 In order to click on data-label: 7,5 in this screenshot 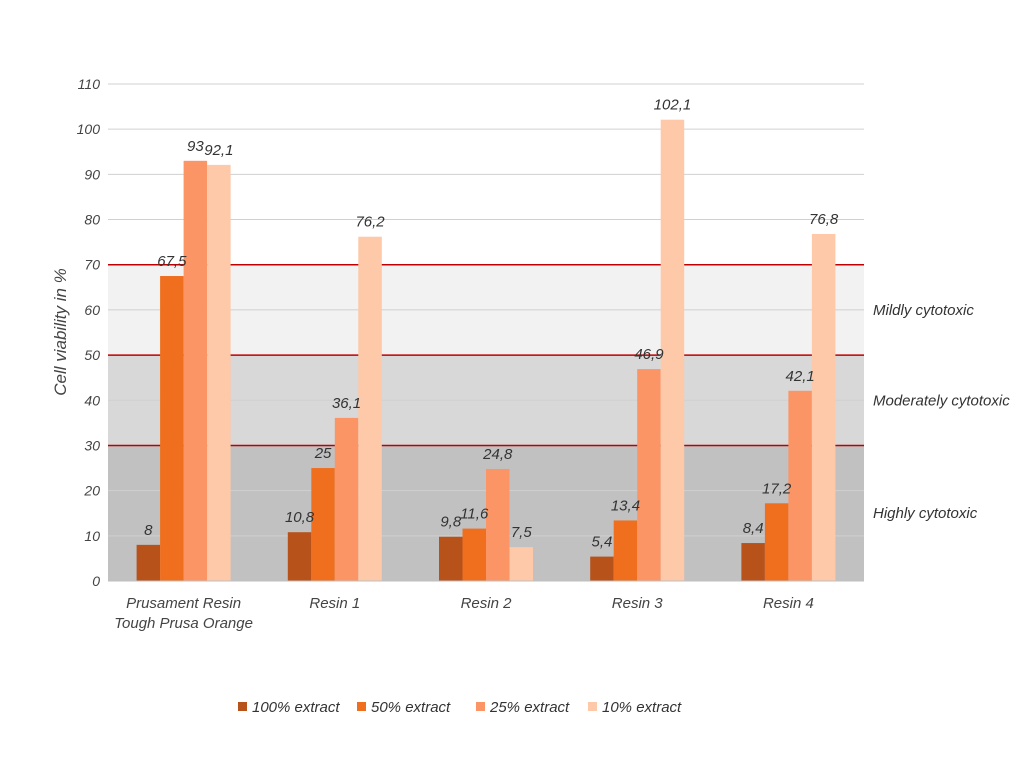, I will do `click(522, 532)`.